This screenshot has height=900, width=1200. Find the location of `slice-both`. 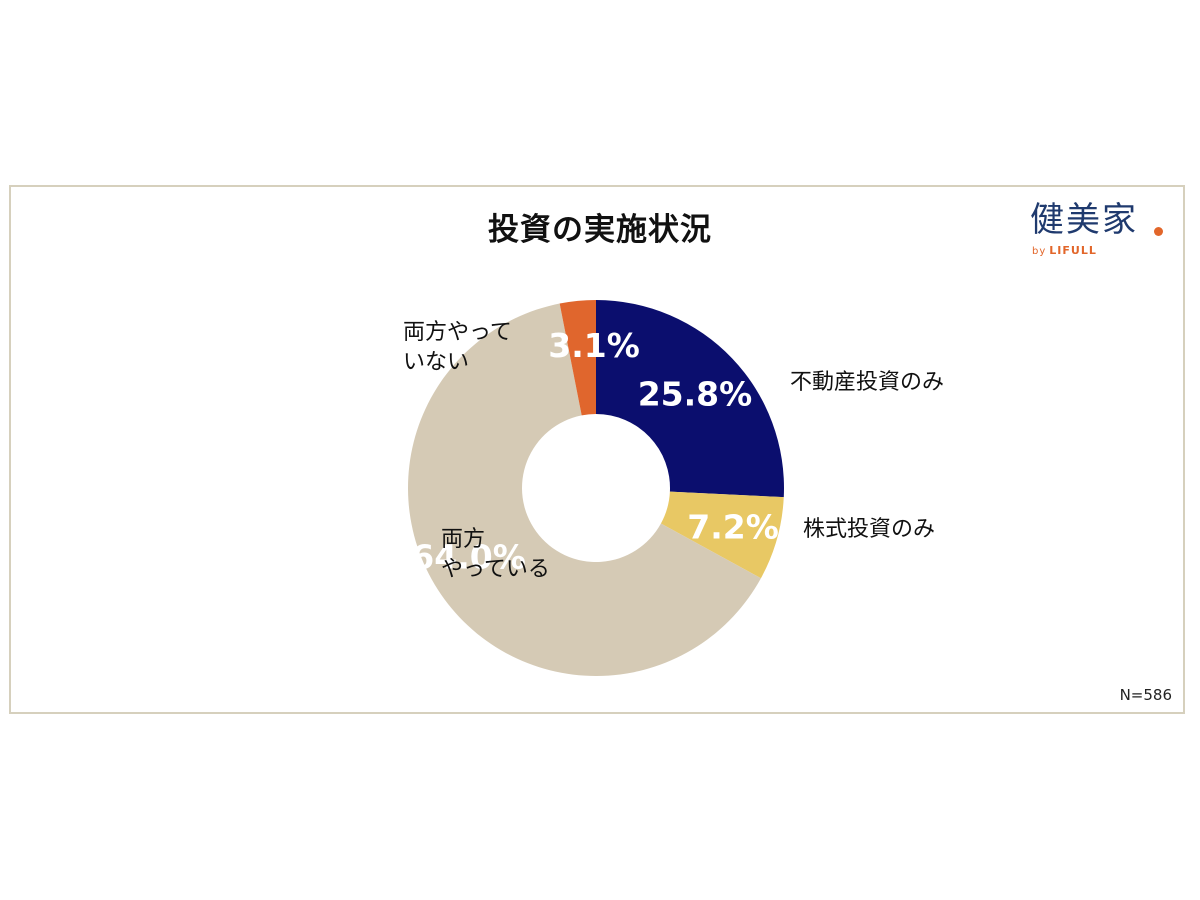

slice-both is located at coordinates (584, 489).